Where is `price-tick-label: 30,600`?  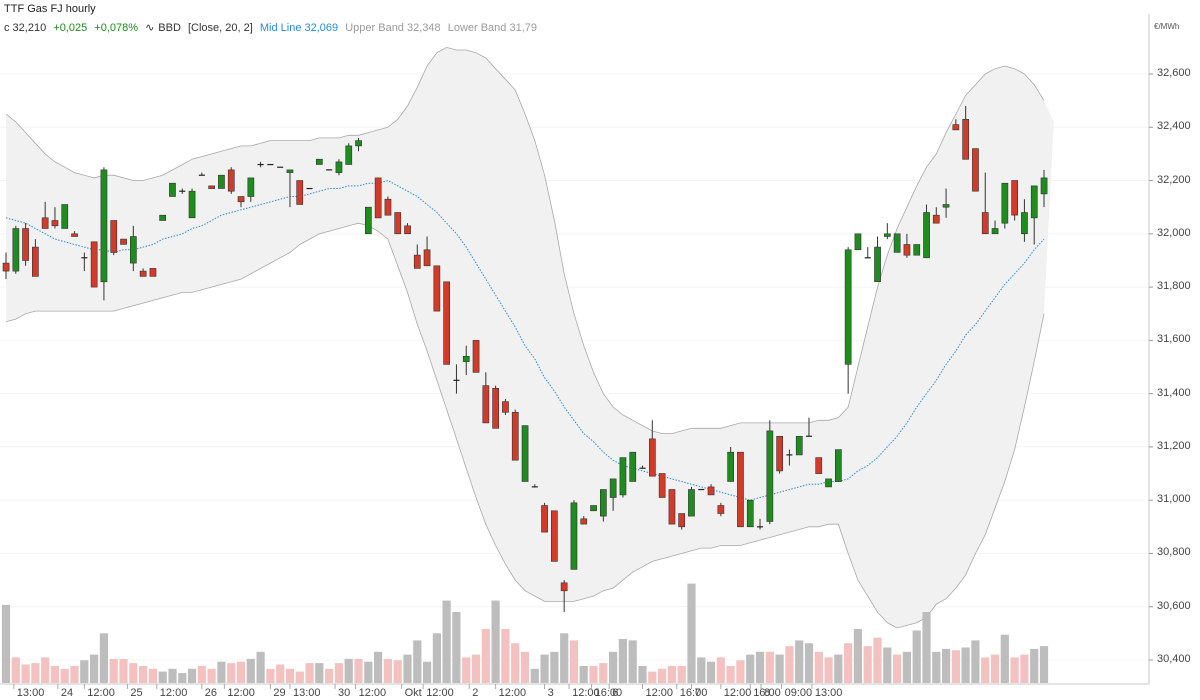
price-tick-label: 30,600 is located at coordinates (1174, 605).